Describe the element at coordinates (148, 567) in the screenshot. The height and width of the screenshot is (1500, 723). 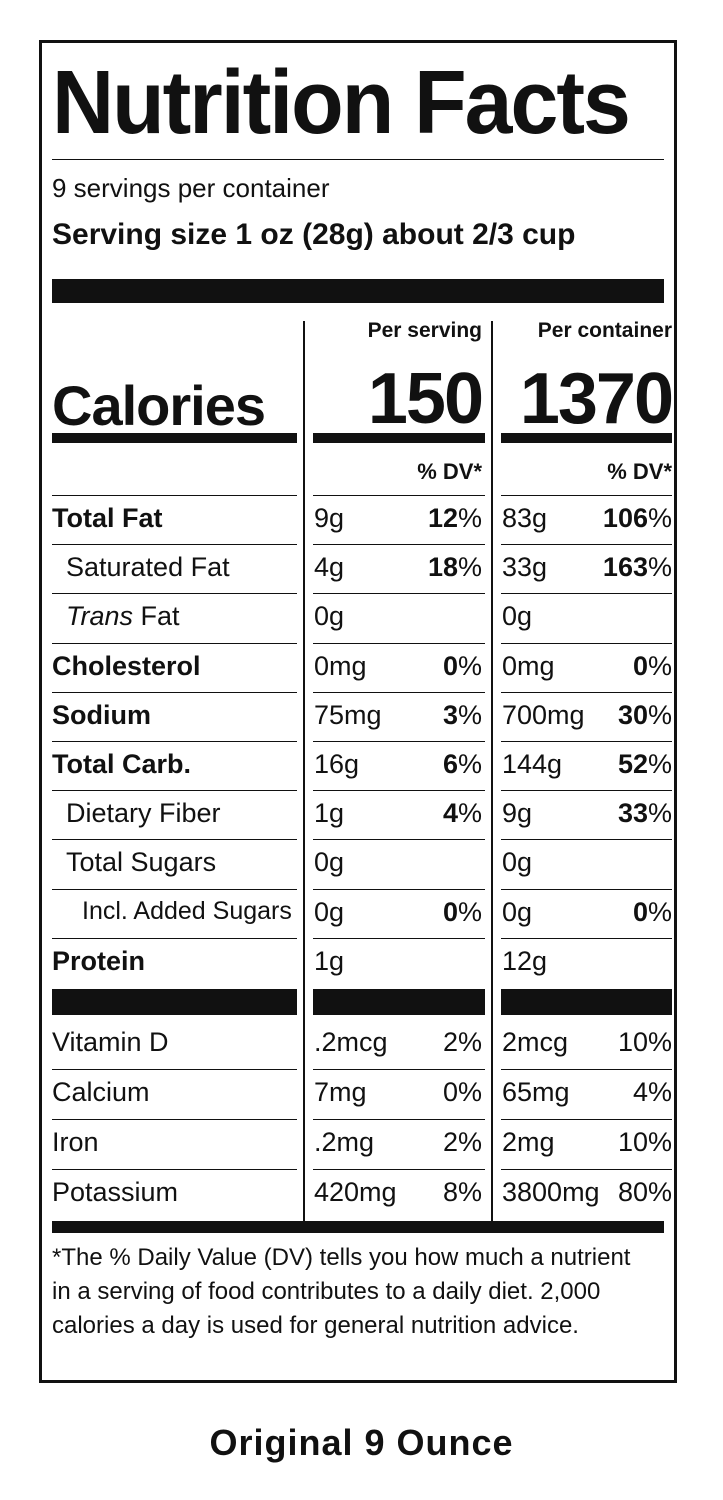
I see `nutrient-name: Saturated Fat` at that location.